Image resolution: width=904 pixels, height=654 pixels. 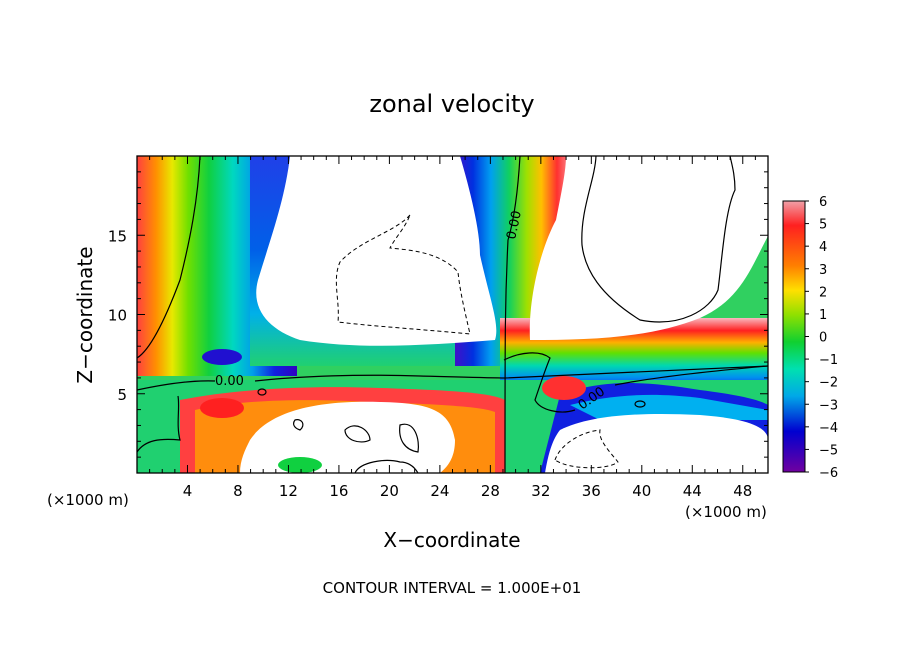 What do you see at coordinates (439, 491) in the screenshot?
I see `x-tick-label: 24` at bounding box center [439, 491].